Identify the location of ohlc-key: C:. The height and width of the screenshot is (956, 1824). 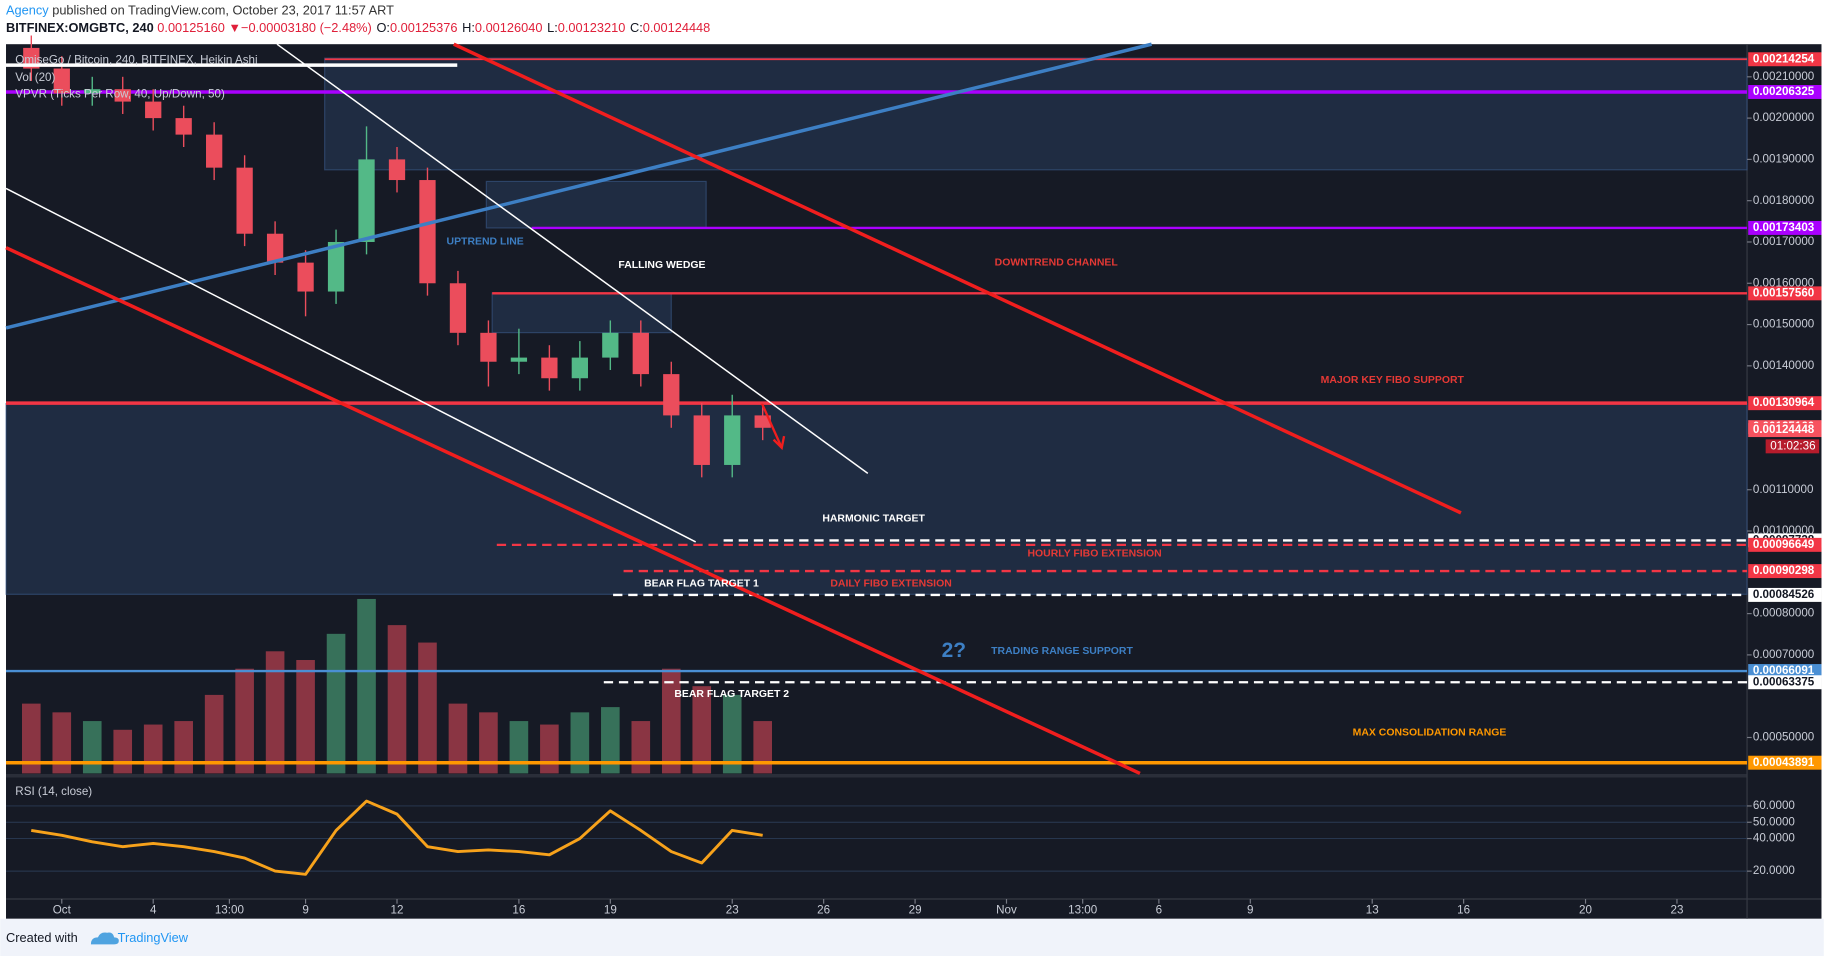
(636, 27).